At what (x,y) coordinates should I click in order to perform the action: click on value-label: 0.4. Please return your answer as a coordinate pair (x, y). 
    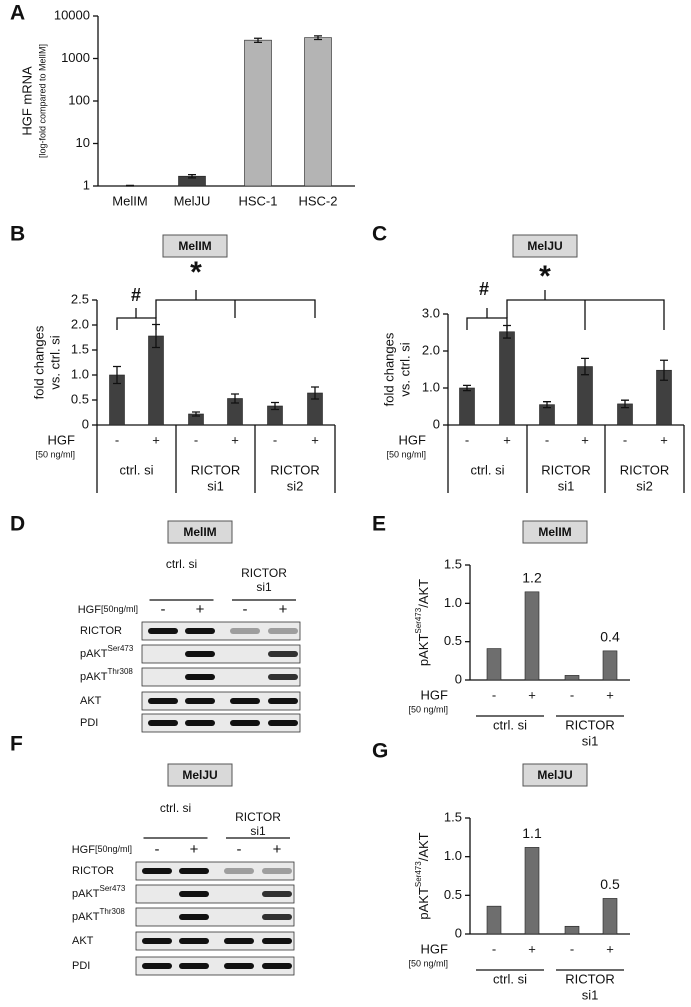
    Looking at the image, I should click on (610, 637).